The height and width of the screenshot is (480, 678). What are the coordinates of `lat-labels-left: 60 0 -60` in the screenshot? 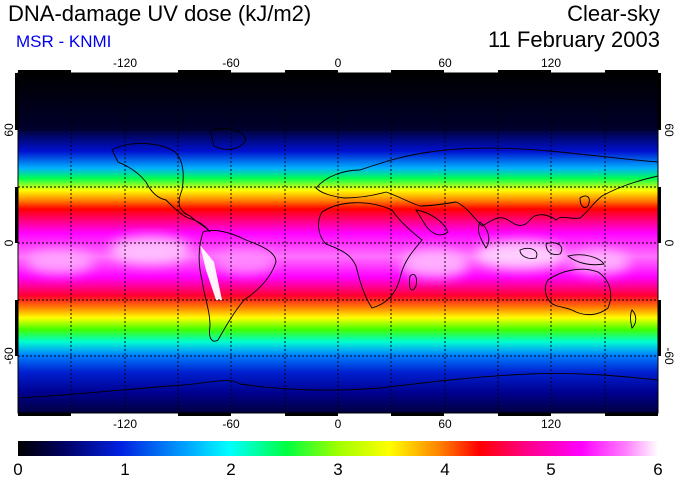 It's located at (9, 244).